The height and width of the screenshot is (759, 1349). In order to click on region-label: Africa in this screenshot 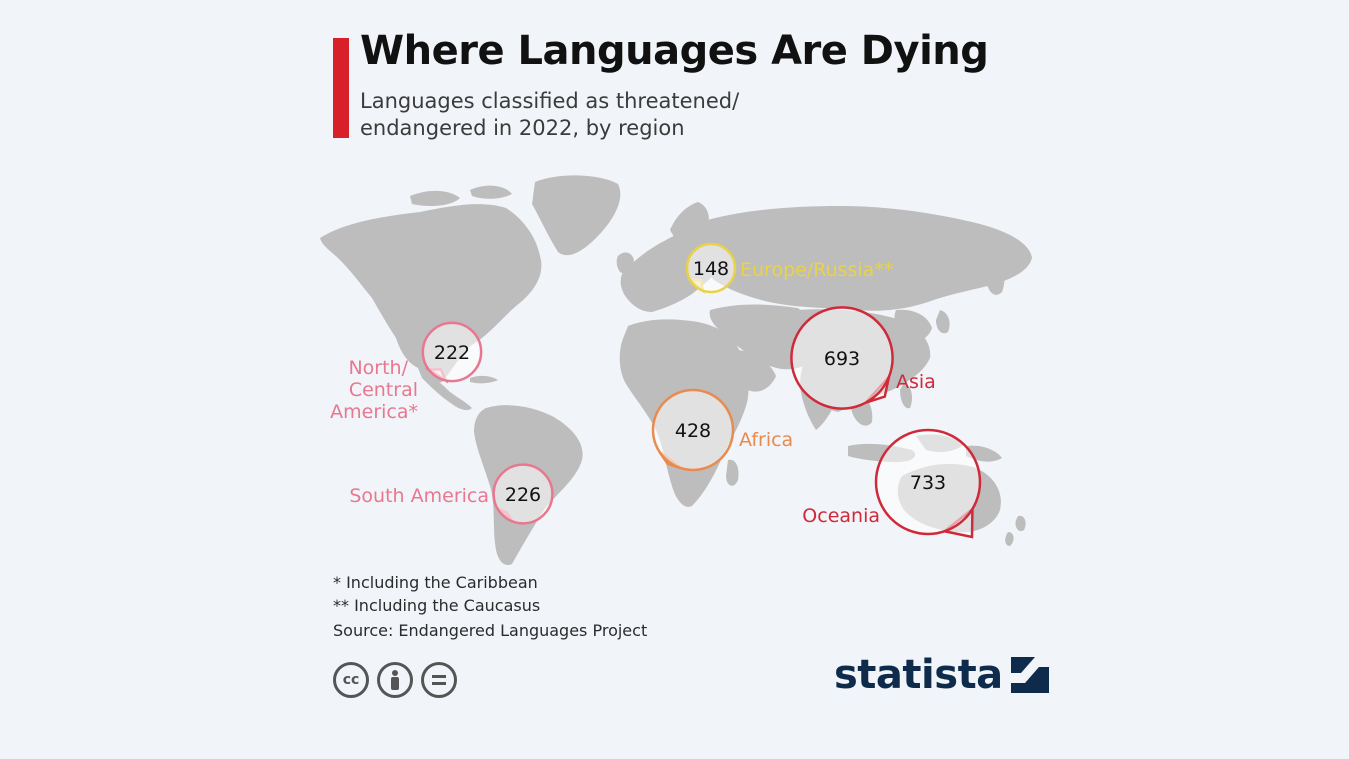, I will do `click(766, 440)`.